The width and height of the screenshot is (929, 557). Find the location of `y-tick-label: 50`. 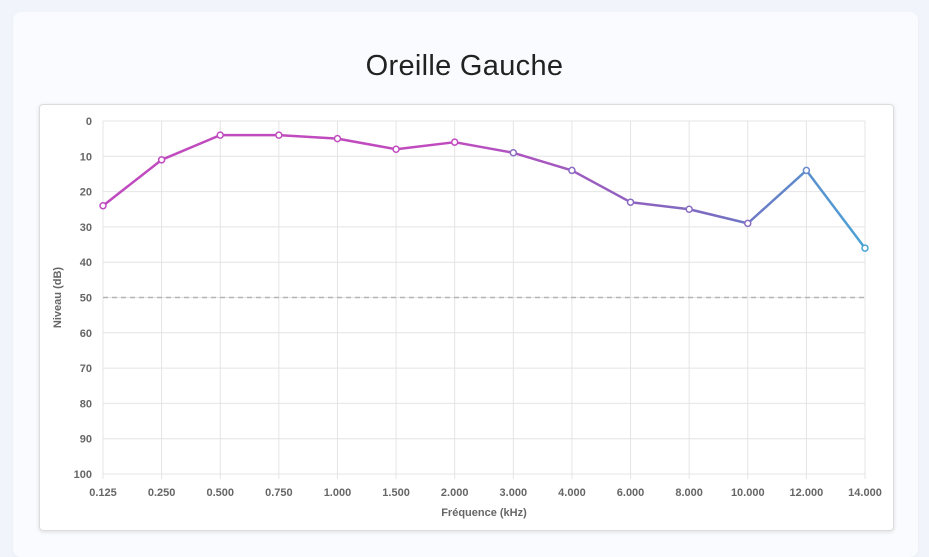

y-tick-label: 50 is located at coordinates (86, 299).